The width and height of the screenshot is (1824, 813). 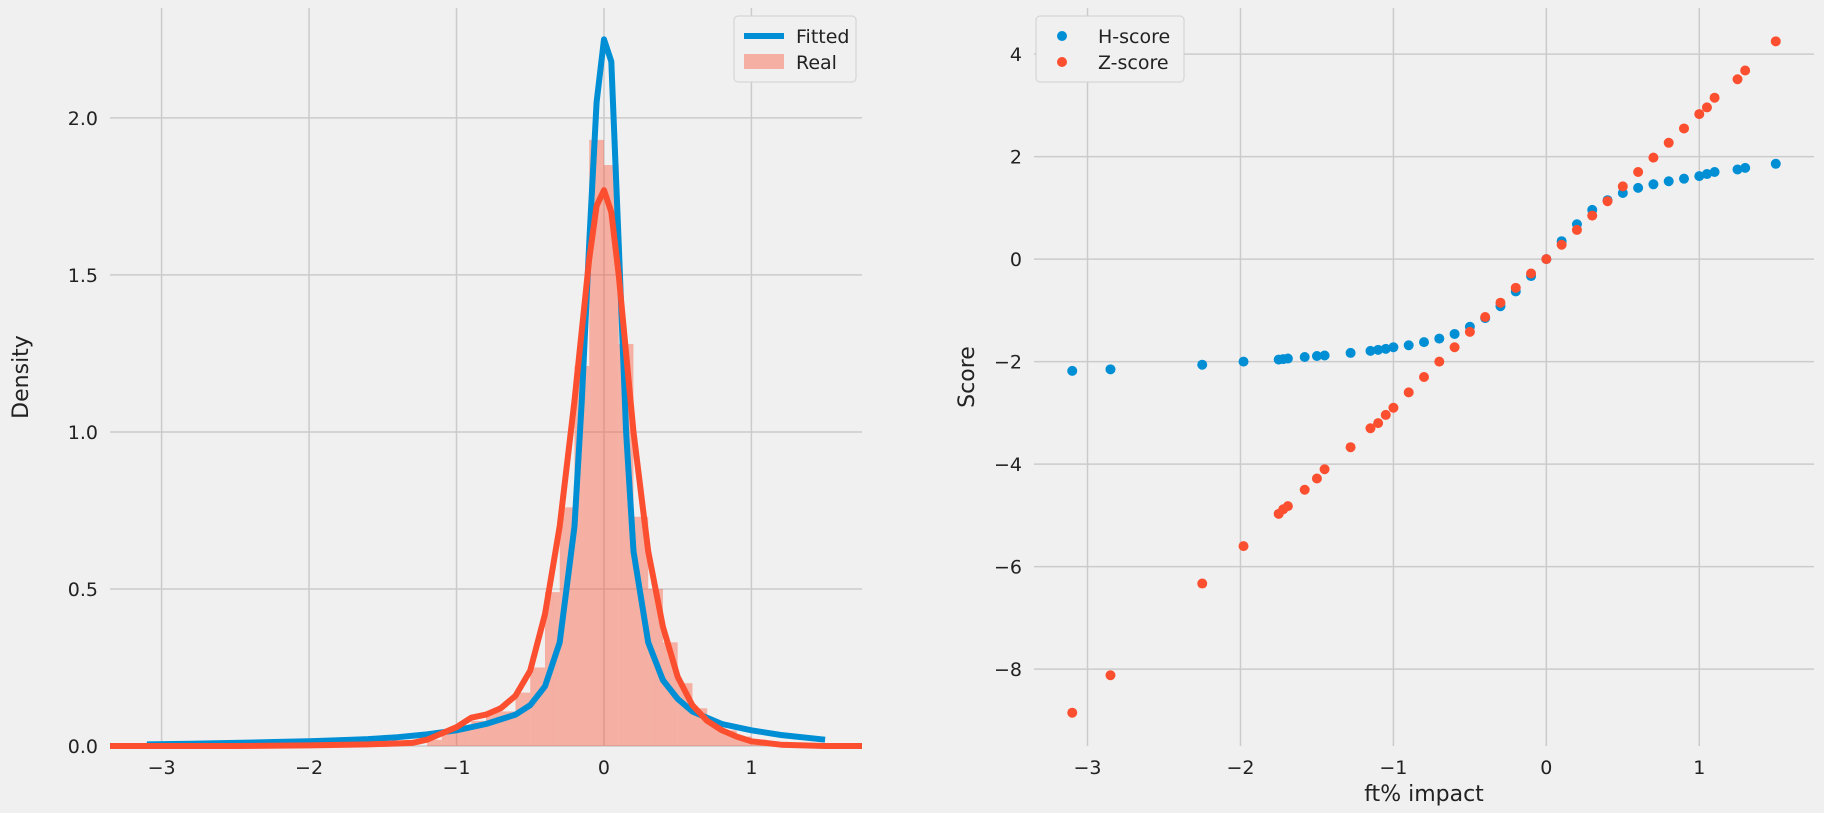 What do you see at coordinates (1016, 158) in the screenshot?
I see `y-tick-label: 2` at bounding box center [1016, 158].